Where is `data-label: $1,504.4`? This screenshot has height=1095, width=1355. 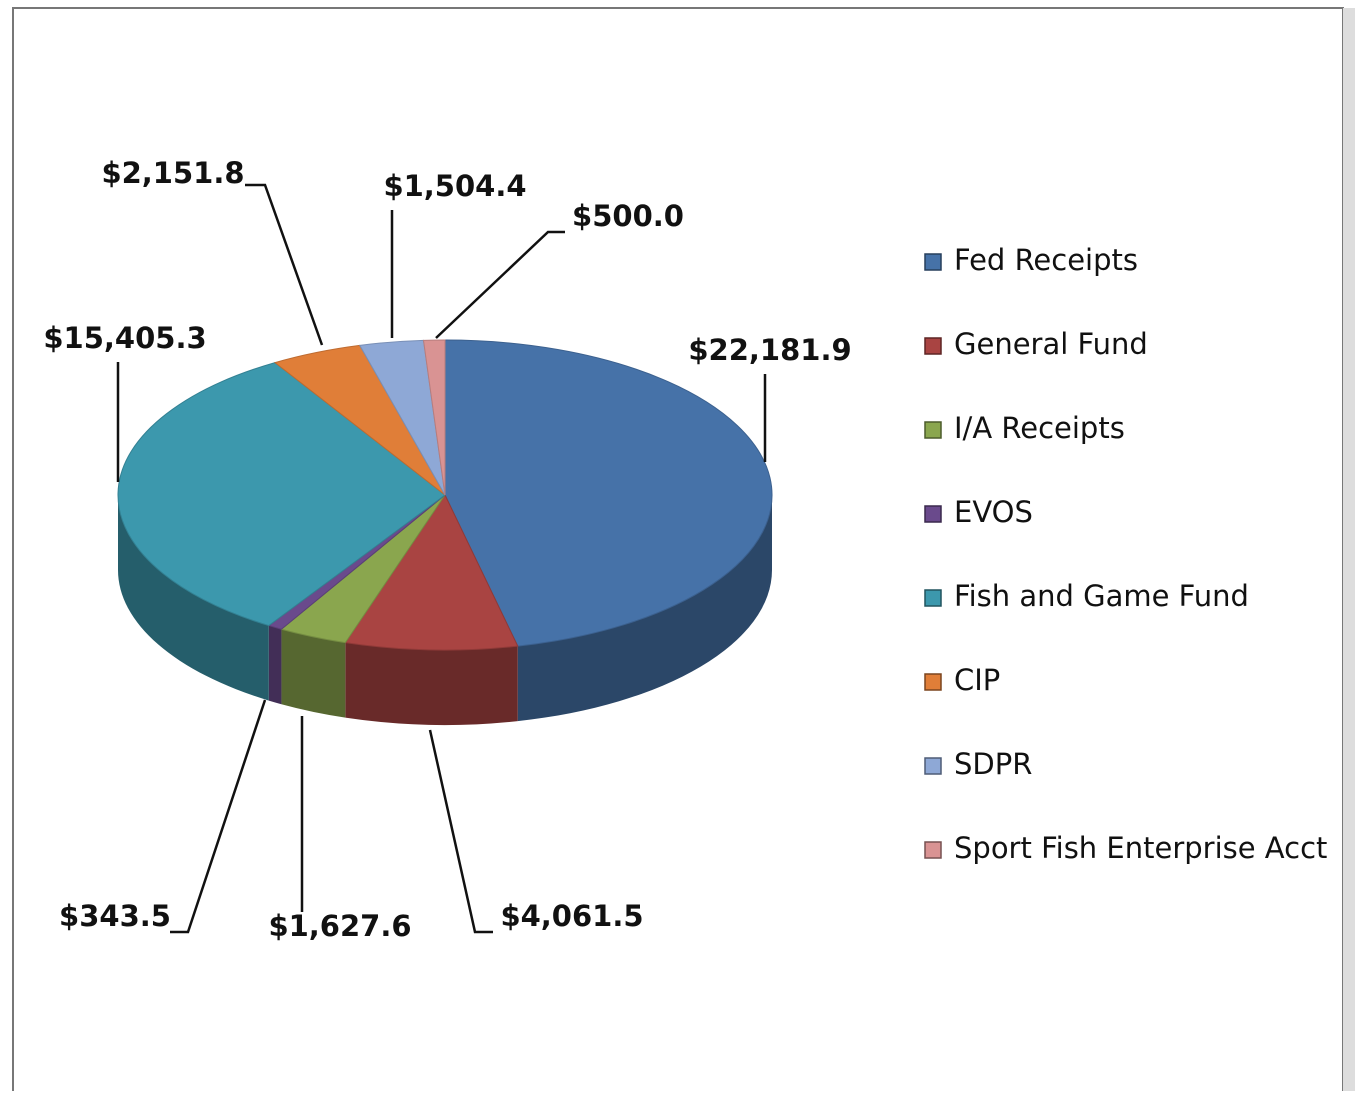 data-label: $1,504.4 is located at coordinates (454, 186).